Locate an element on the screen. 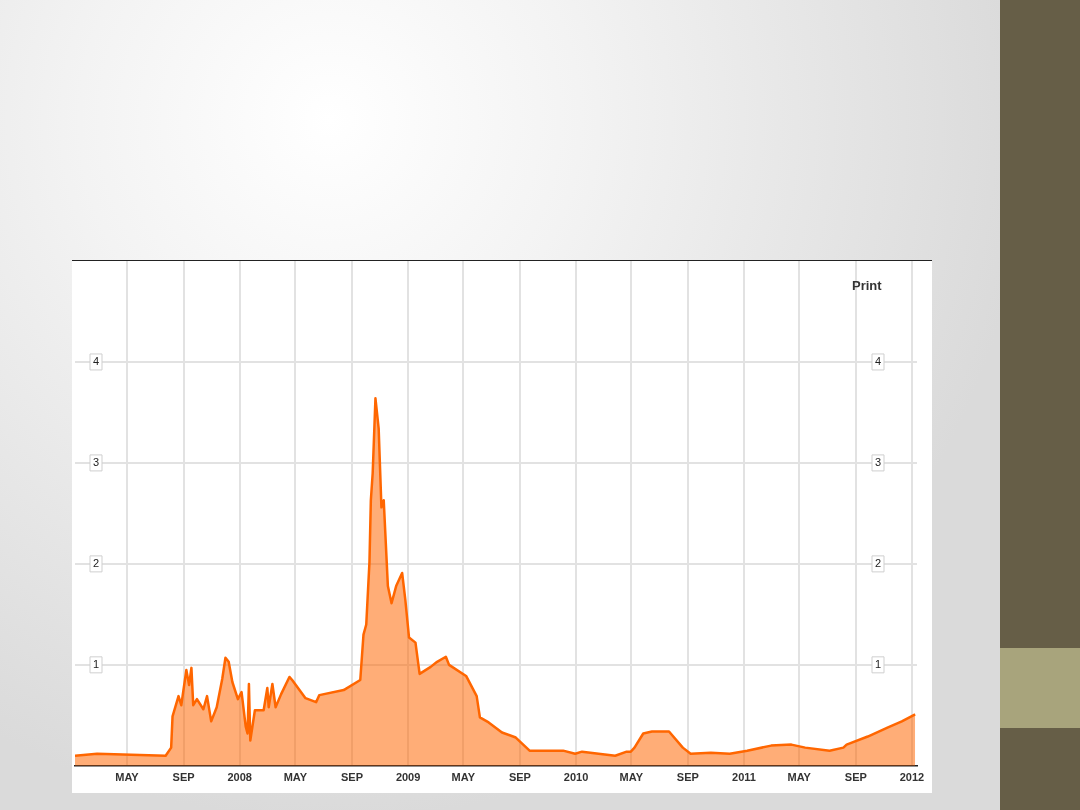 This screenshot has height=810, width=1080. x-tick-label: 2009 is located at coordinates (408, 777).